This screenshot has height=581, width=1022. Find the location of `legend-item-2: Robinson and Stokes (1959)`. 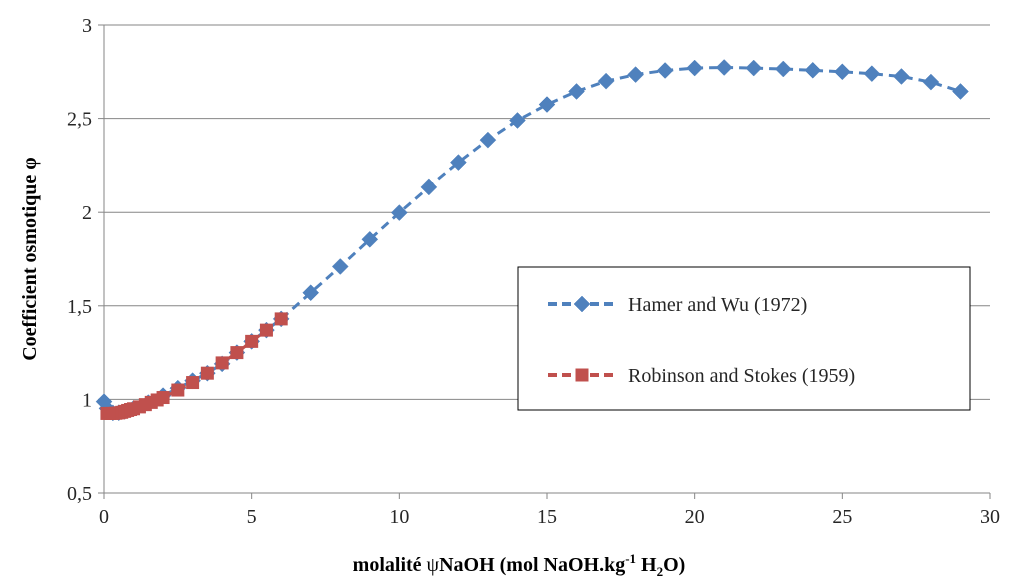

legend-item-2: Robinson and Stokes (1959) is located at coordinates (701, 376).